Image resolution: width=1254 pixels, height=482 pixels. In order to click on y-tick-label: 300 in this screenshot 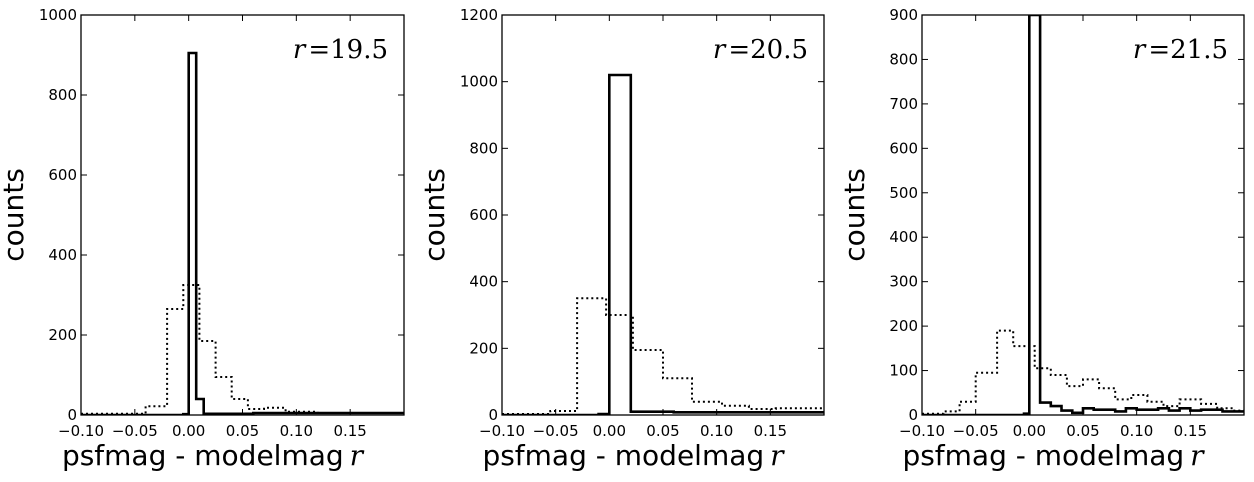, I will do `click(903, 282)`.